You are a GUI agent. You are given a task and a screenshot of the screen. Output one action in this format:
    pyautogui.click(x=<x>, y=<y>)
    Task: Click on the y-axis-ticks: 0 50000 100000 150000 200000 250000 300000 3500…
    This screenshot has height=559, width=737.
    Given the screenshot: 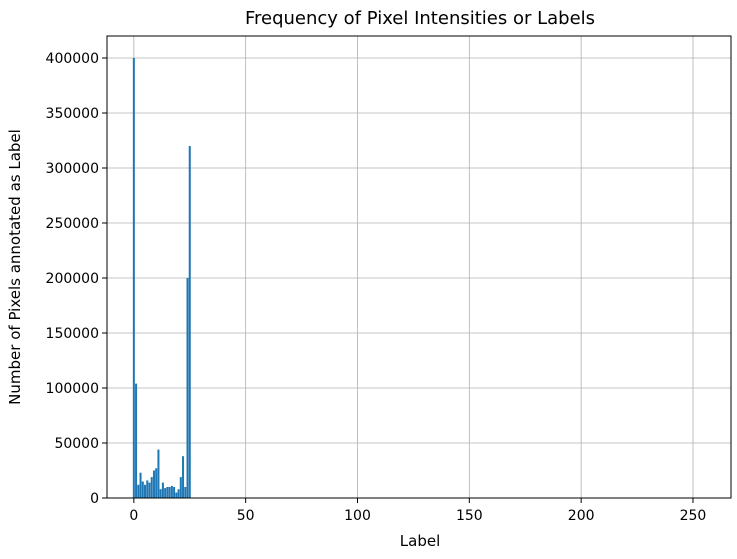 What is the action you would take?
    pyautogui.click(x=76, y=279)
    